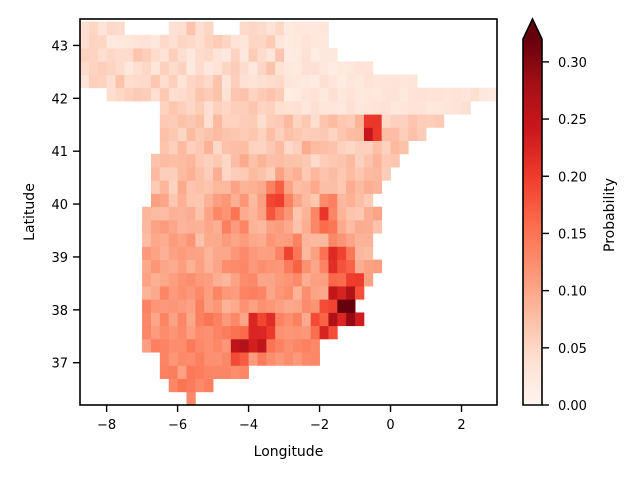 This screenshot has width=640, height=480. I want to click on x-axis-label: Longitude, so click(289, 452).